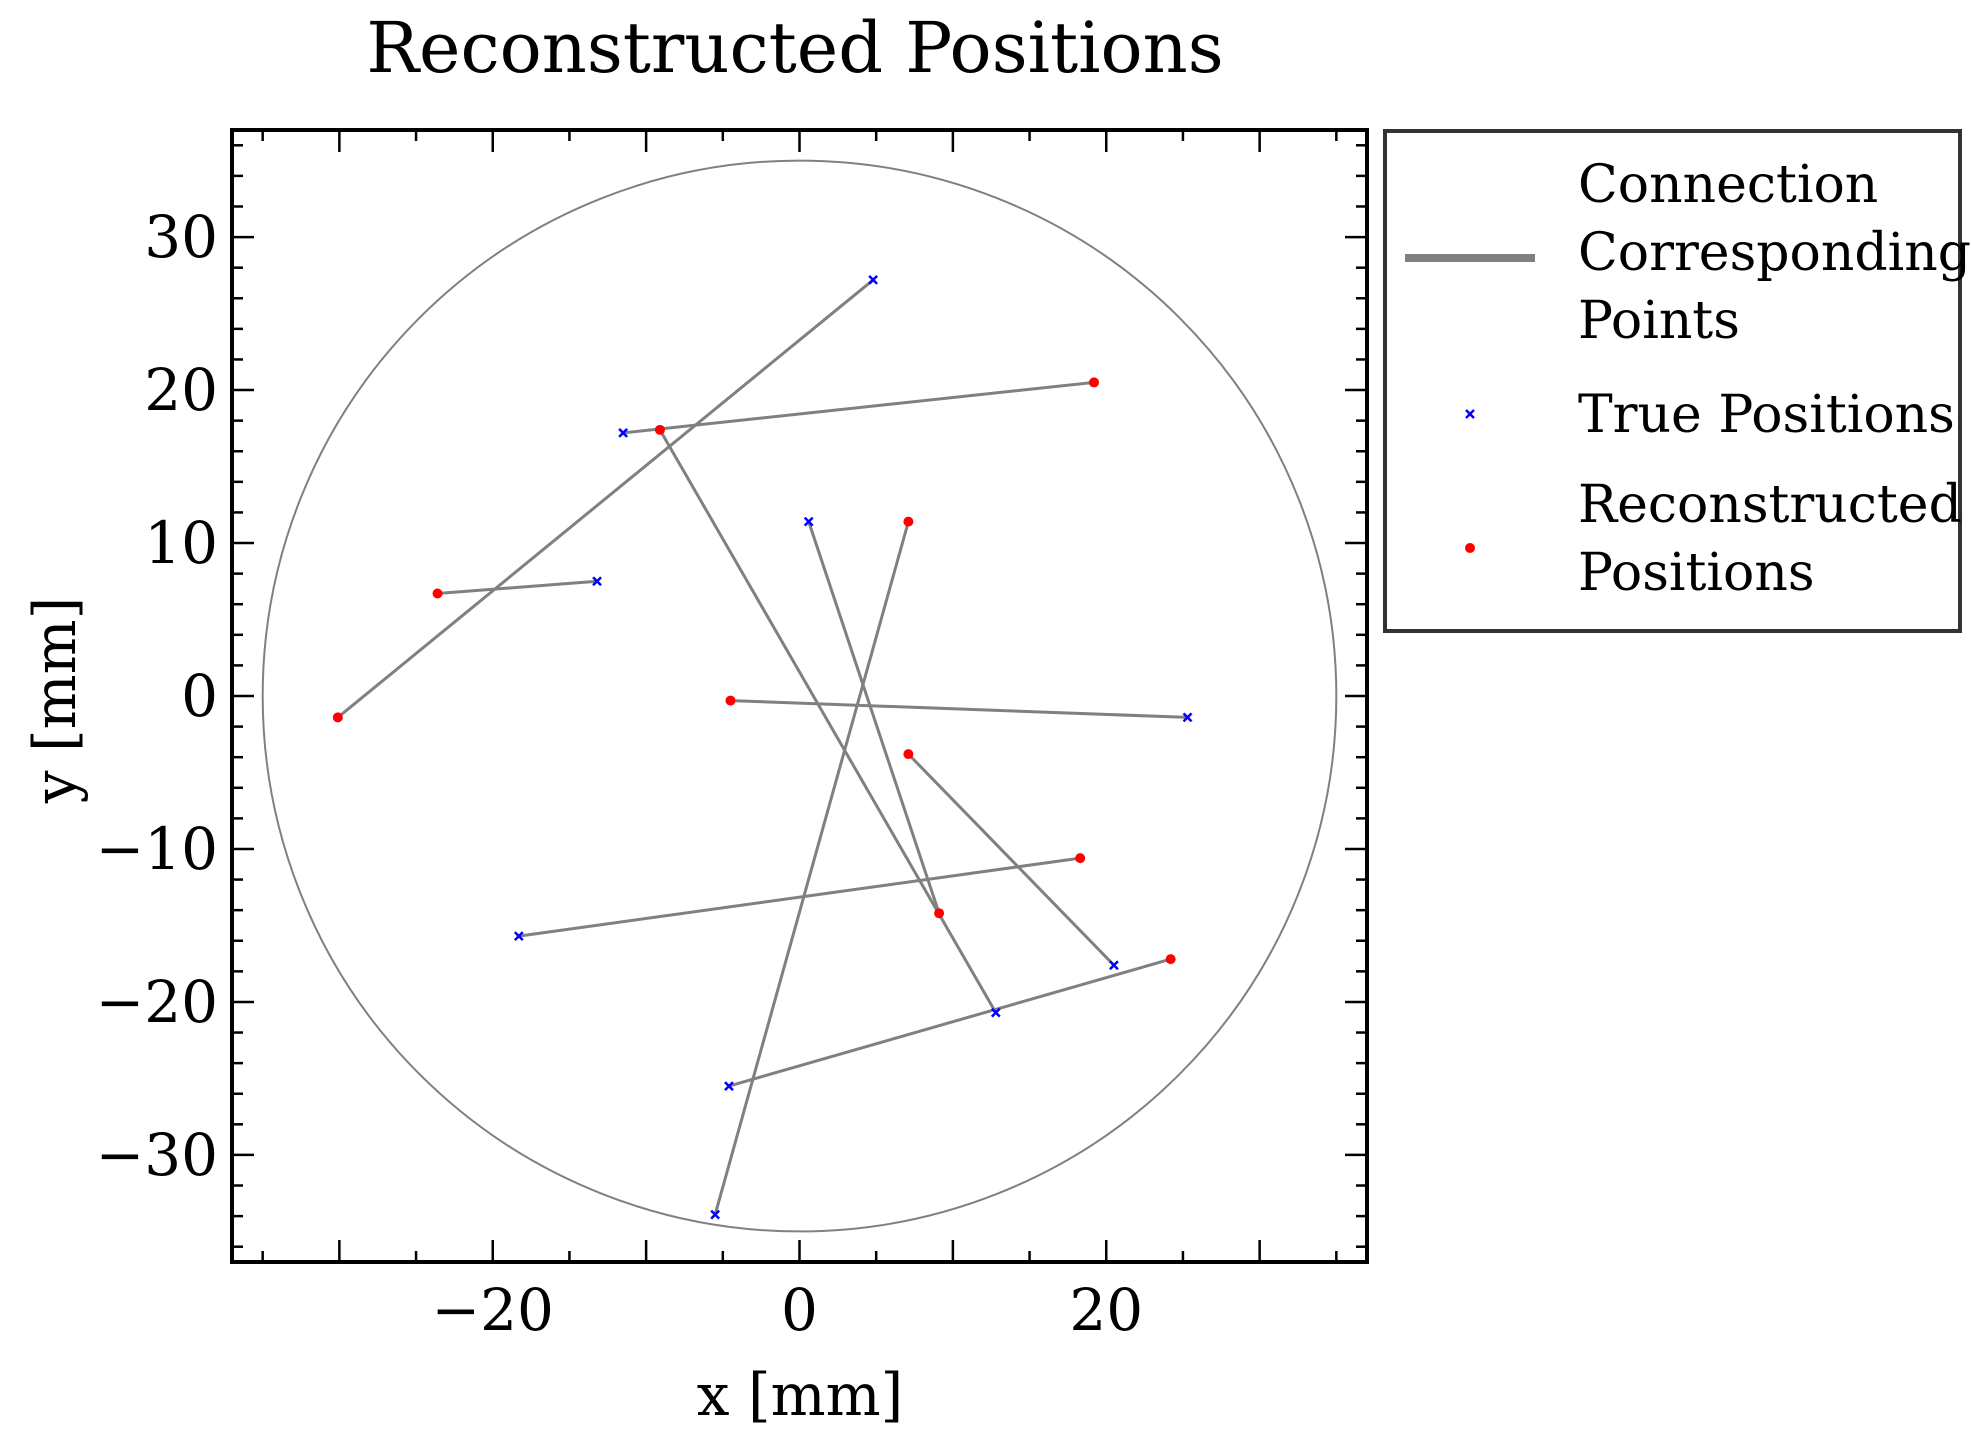  I want to click on legend-reconstructed-marker, so click(1470, 548).